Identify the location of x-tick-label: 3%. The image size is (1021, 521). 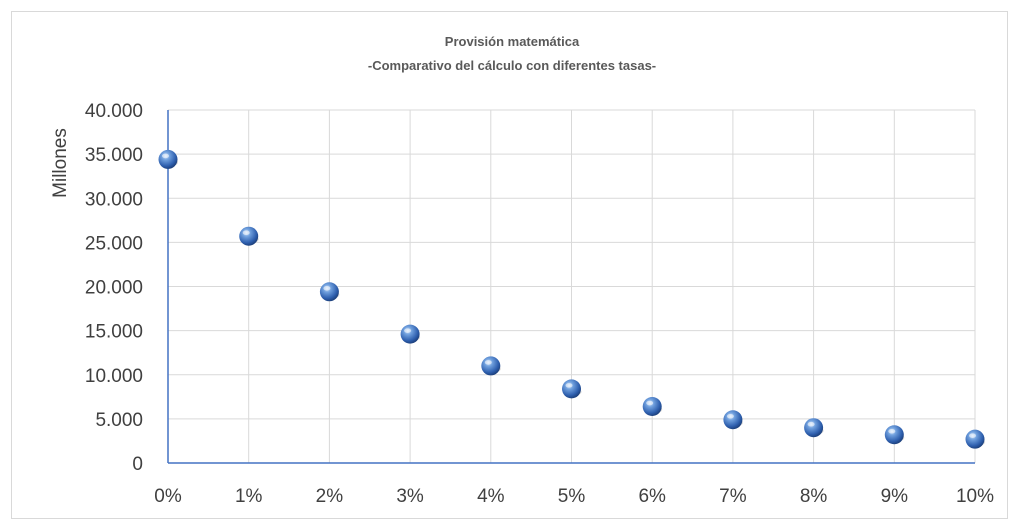
(410, 496).